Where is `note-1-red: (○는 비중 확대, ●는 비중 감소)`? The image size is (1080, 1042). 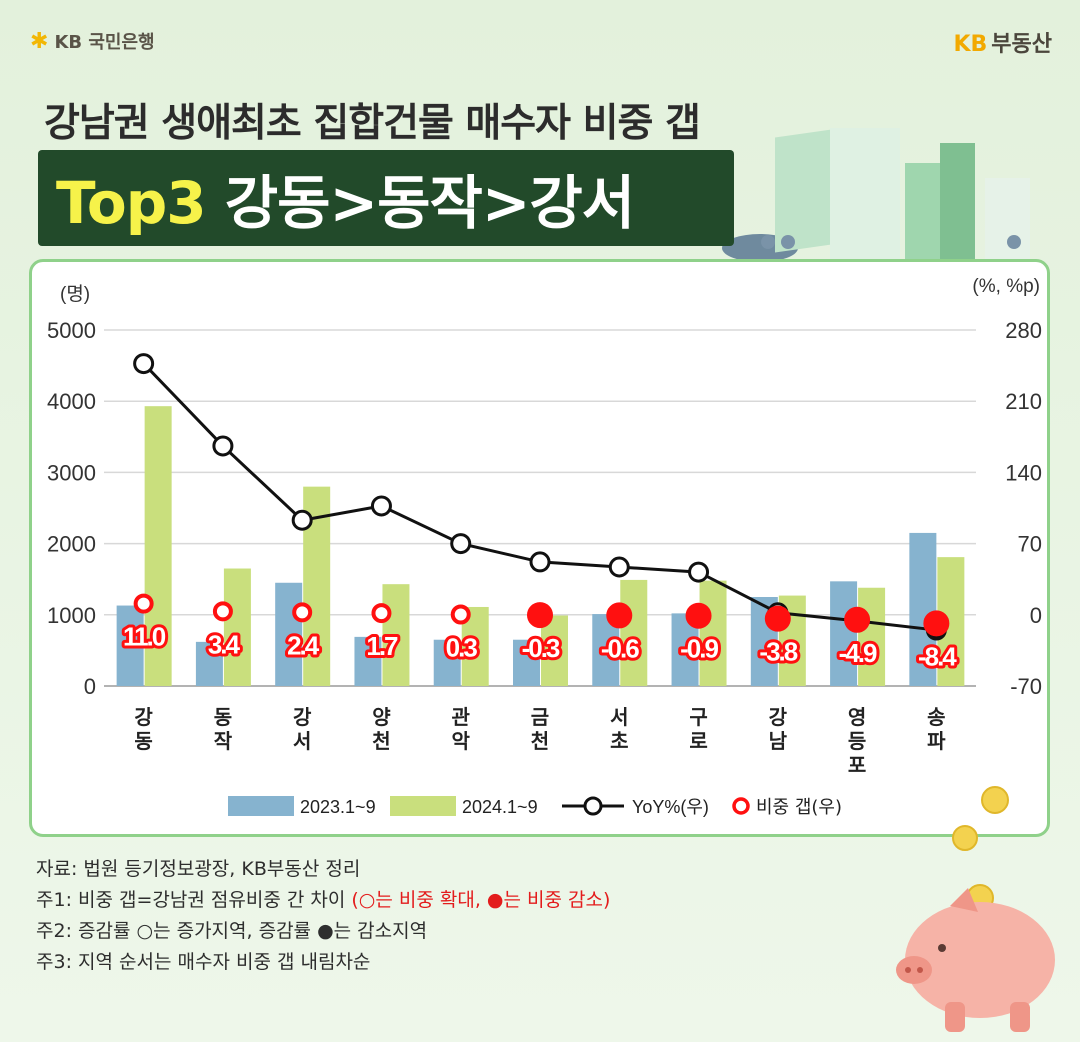 note-1-red: (○는 비중 확대, ●는 비중 감소) is located at coordinates (481, 900).